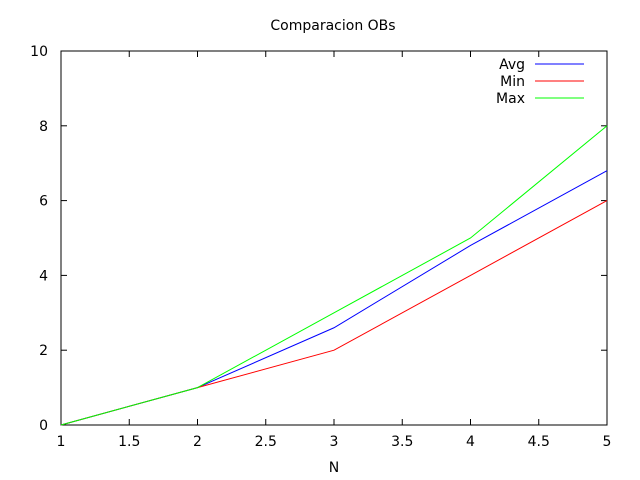 The height and width of the screenshot is (480, 640). I want to click on y-tick-label: 10, so click(39, 52).